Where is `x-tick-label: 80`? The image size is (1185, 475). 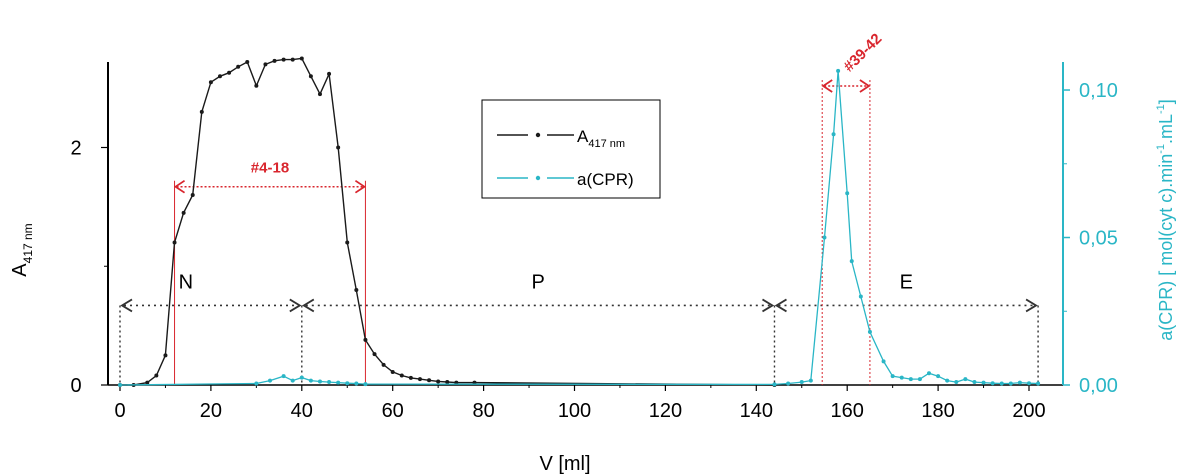
x-tick-label: 80 is located at coordinates (483, 411).